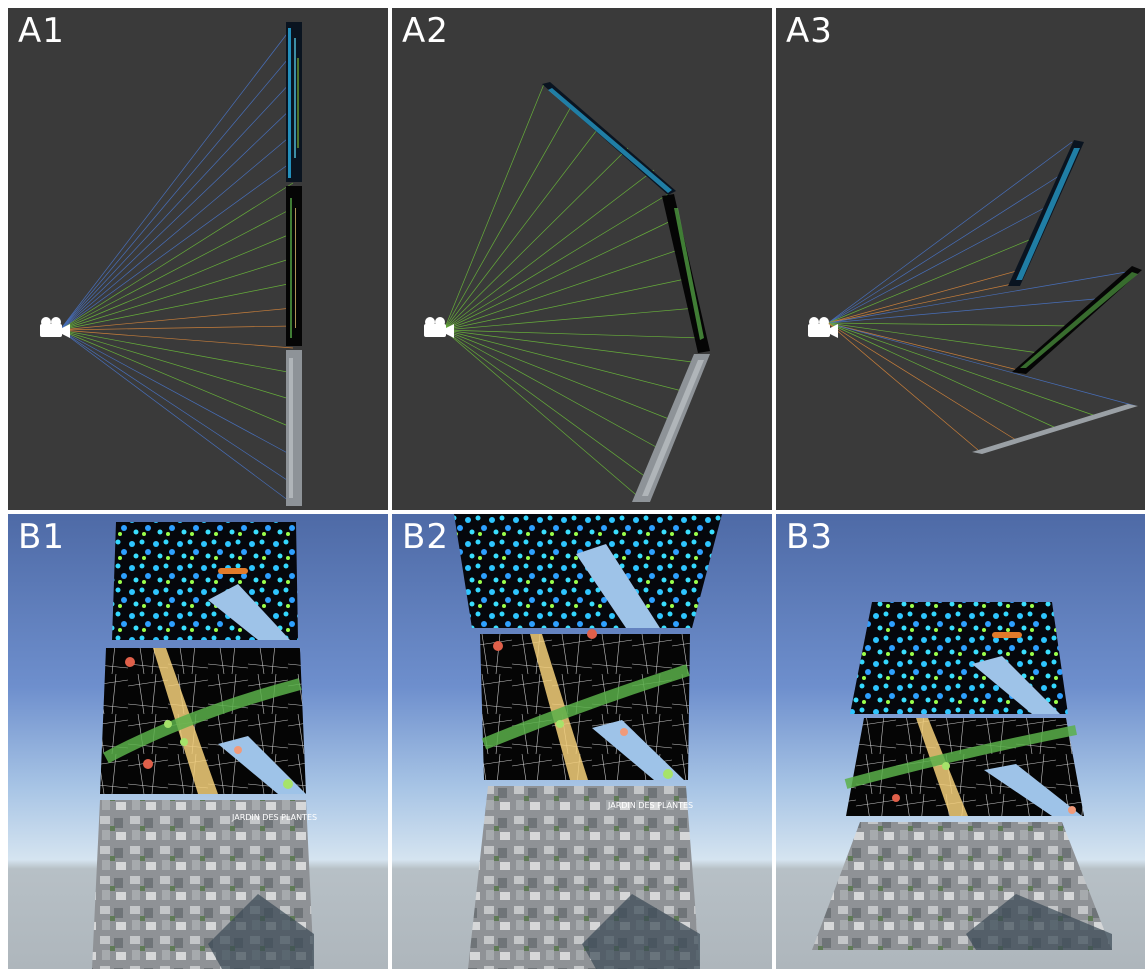  What do you see at coordinates (626, 292) in the screenshot?
I see `a2-layers` at bounding box center [626, 292].